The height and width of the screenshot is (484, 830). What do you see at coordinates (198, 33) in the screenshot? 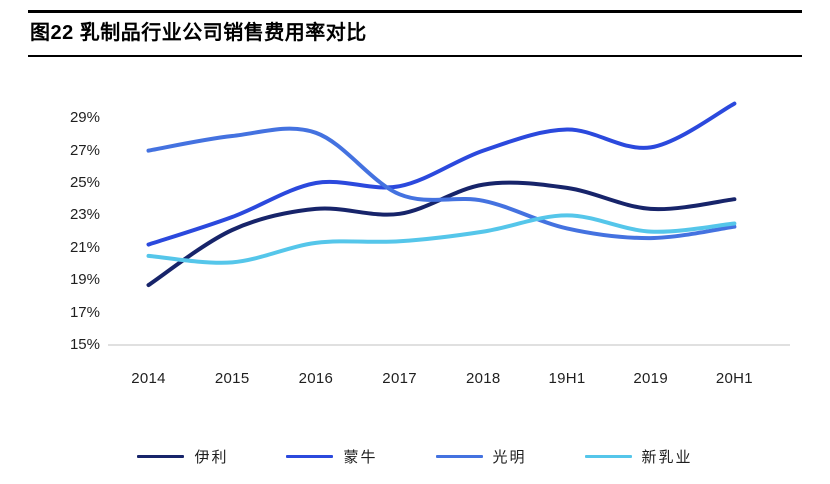
I see `figure-title: 图22 乳制品行业公司销售费用率对比` at bounding box center [198, 33].